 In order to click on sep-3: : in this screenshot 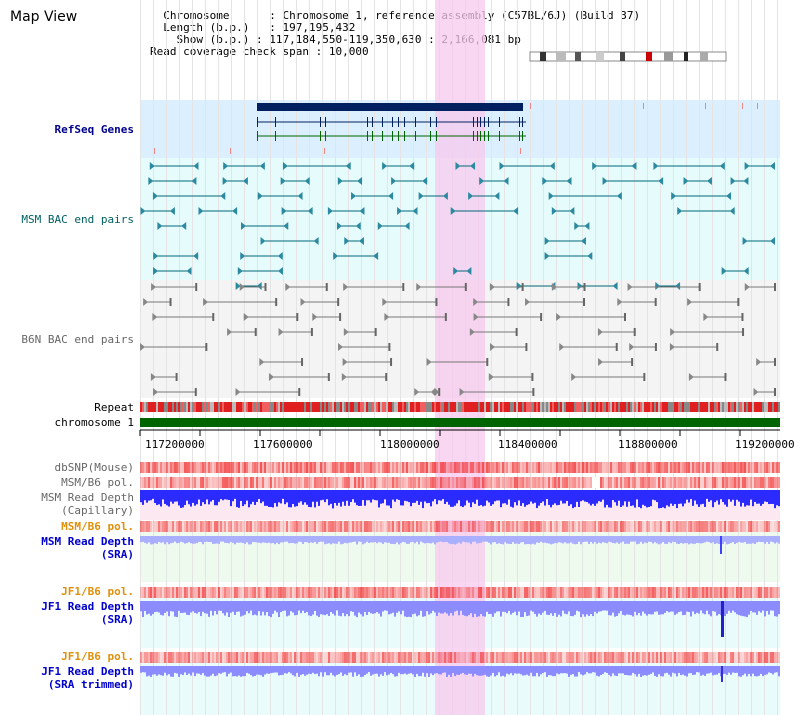, I will do `click(259, 39)`.